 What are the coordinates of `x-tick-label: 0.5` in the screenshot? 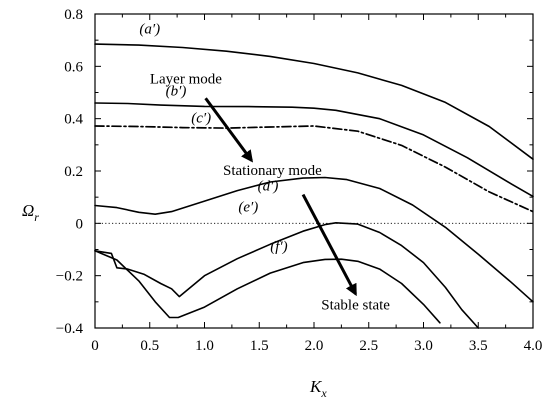 It's located at (149, 346).